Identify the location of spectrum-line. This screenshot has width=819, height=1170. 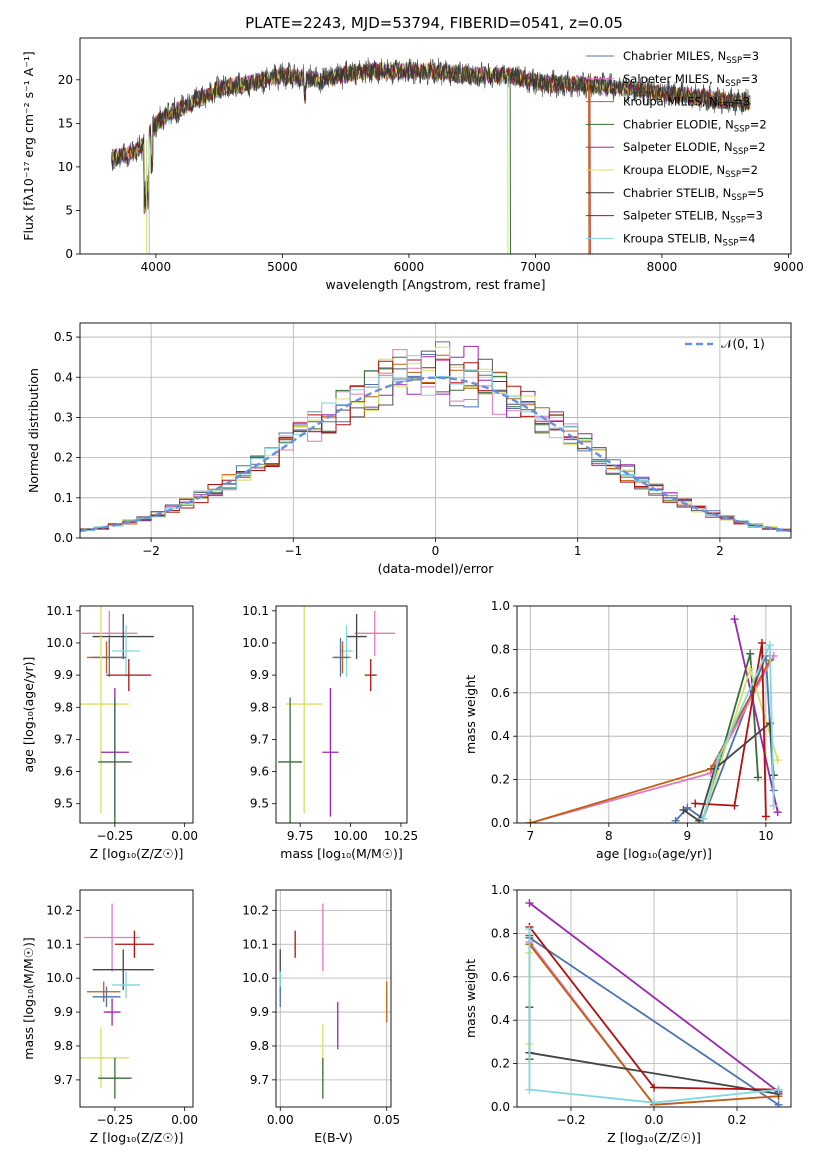
(431, 135).